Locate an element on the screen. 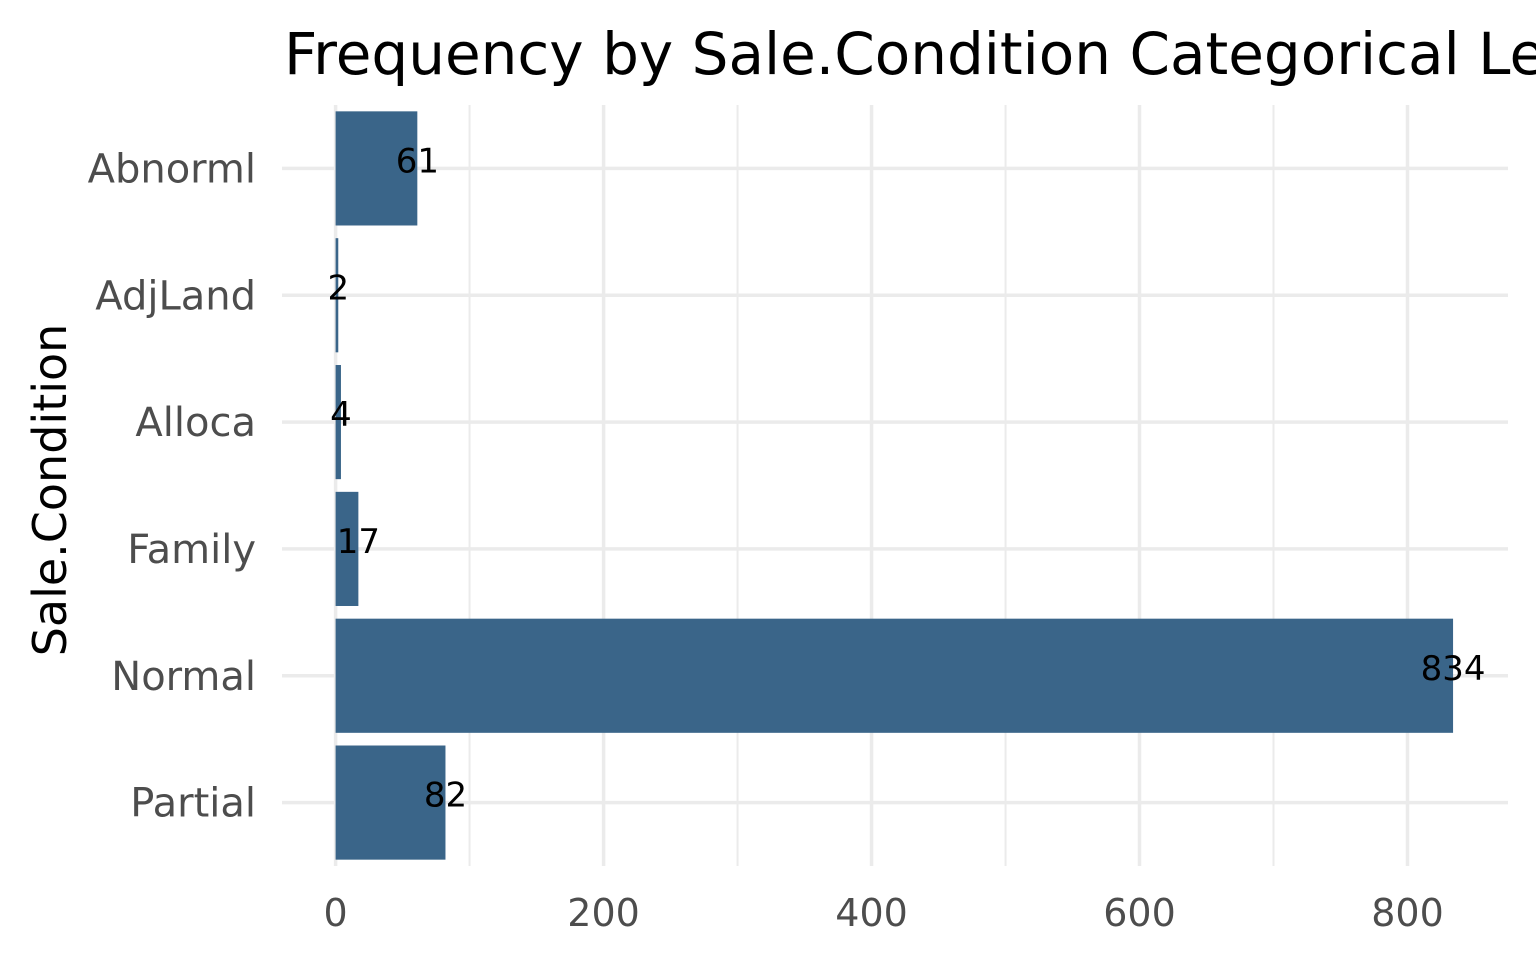 The width and height of the screenshot is (1536, 960). bar-alloca is located at coordinates (338, 422).